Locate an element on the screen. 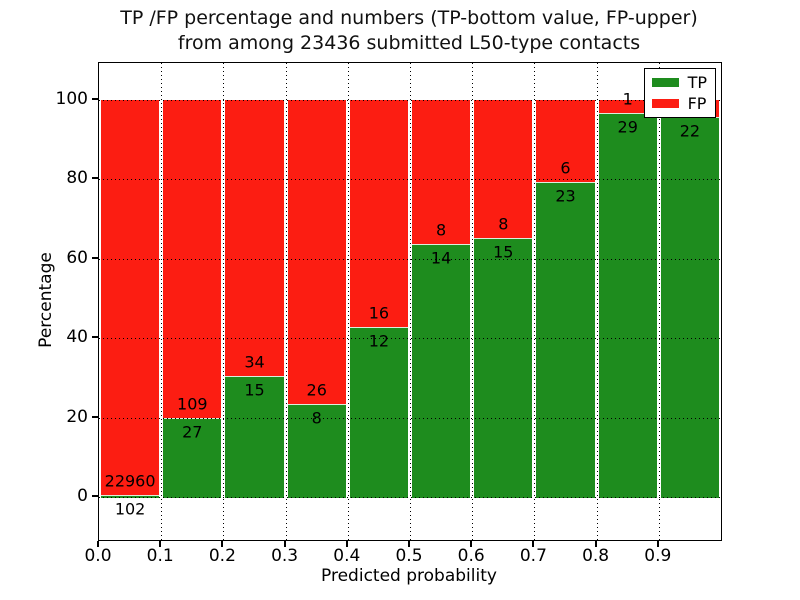  x-tick-label: 0.7 is located at coordinates (533, 556).